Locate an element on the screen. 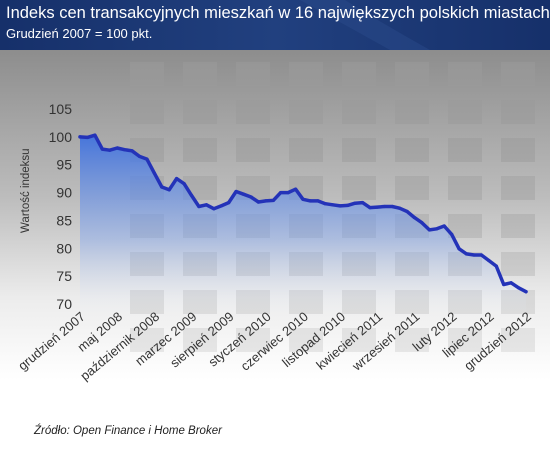 The width and height of the screenshot is (550, 451). y-tick-label: 90 is located at coordinates (64, 193).